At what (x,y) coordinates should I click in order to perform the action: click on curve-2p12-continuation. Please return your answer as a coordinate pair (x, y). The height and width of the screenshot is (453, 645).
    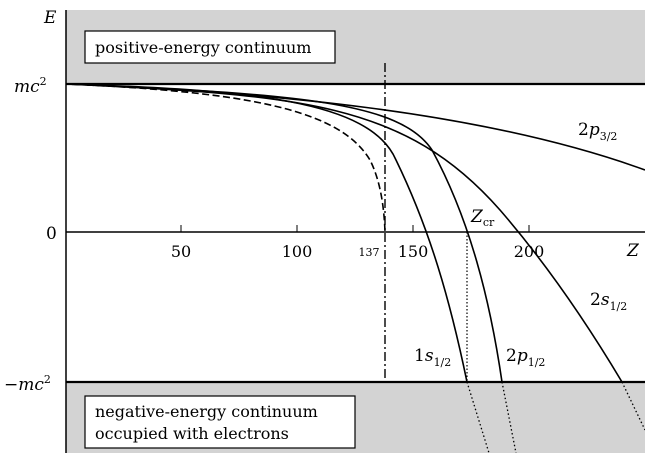
    Looking at the image, I should click on (509, 417).